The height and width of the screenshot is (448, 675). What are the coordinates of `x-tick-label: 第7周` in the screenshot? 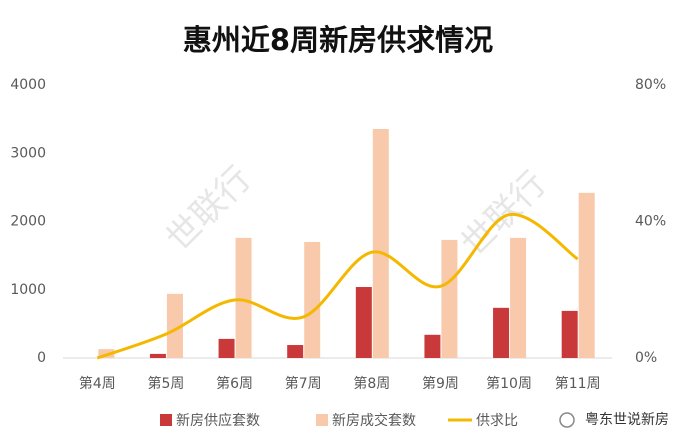 It's located at (303, 383).